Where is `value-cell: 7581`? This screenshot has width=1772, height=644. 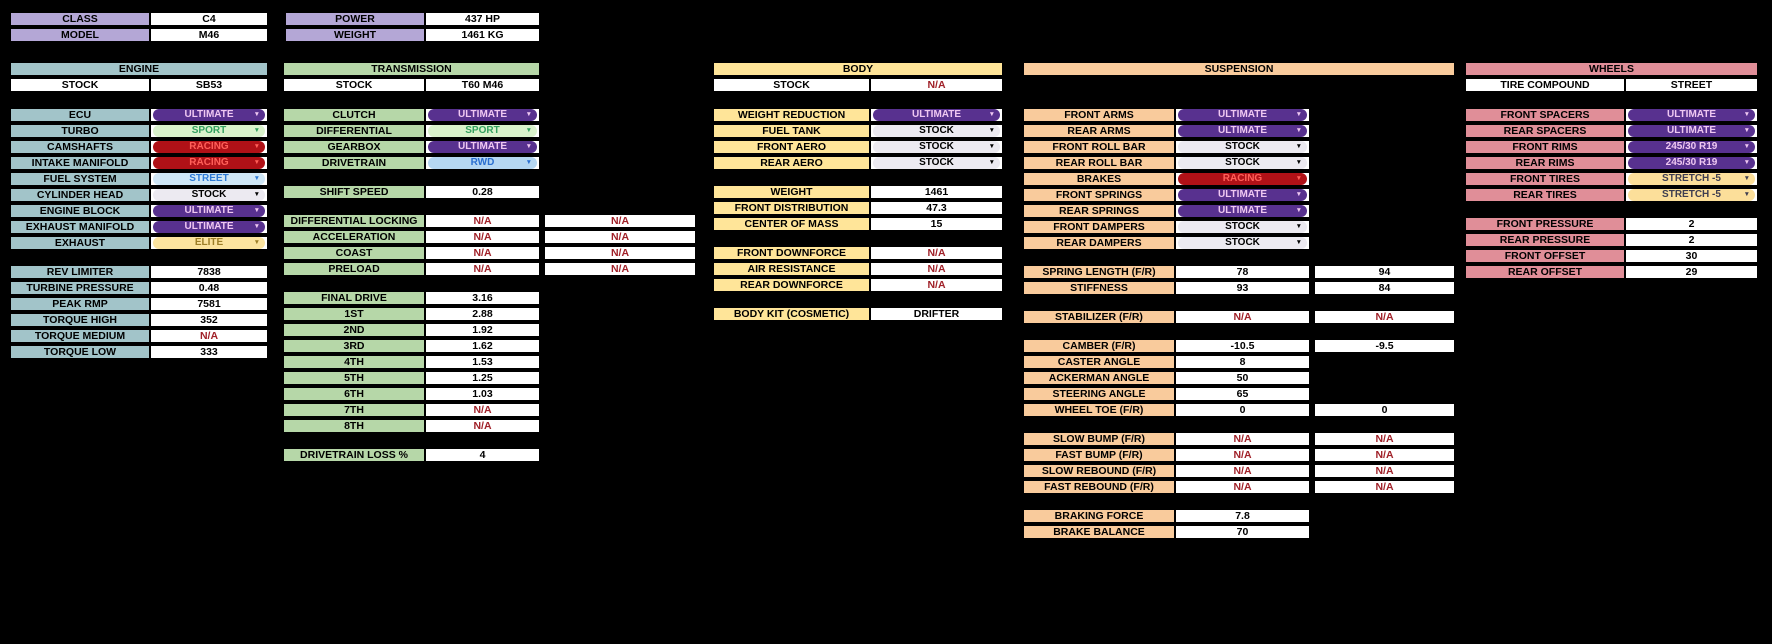
value-cell: 7581 is located at coordinates (209, 304).